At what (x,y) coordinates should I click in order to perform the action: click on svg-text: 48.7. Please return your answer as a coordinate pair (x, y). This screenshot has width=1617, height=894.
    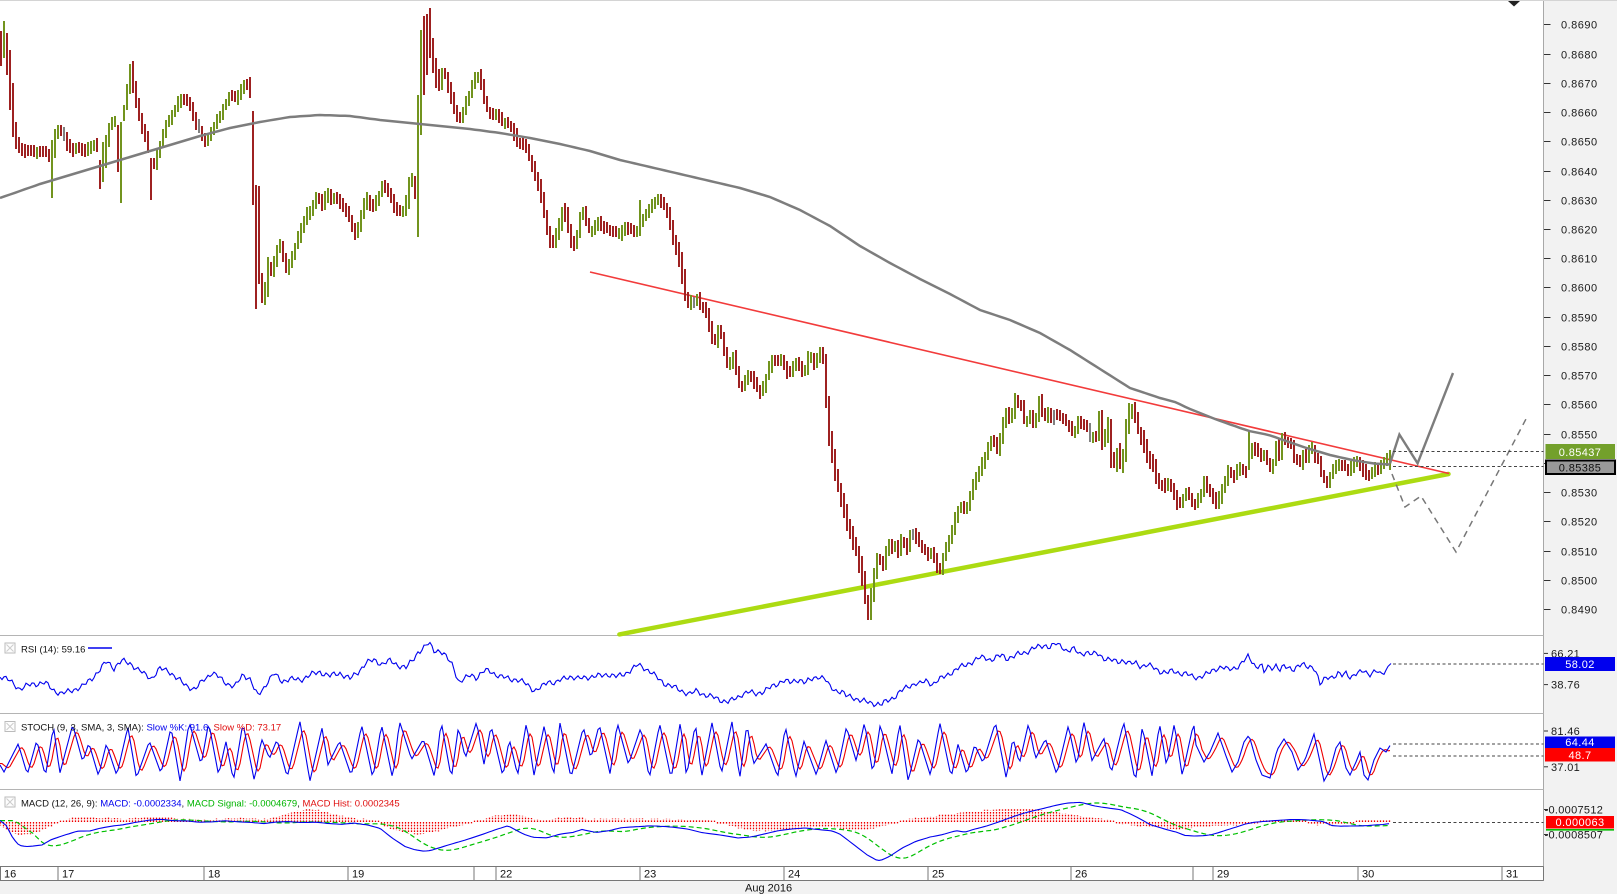
    Looking at the image, I should click on (1579, 756).